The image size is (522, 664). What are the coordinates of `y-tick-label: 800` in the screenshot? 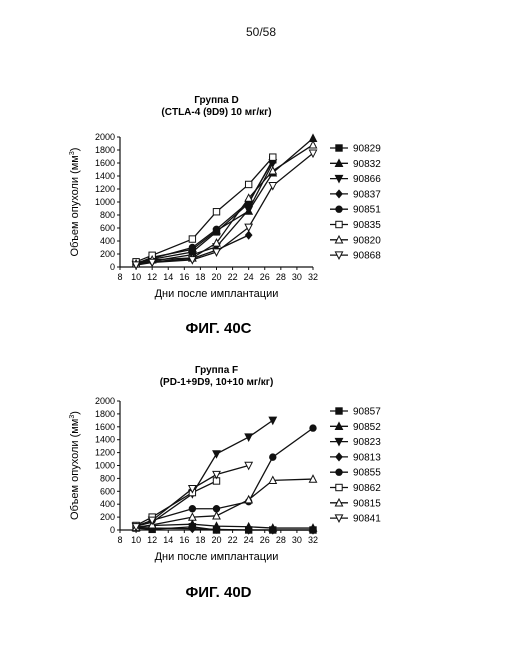 It's located at (107, 215).